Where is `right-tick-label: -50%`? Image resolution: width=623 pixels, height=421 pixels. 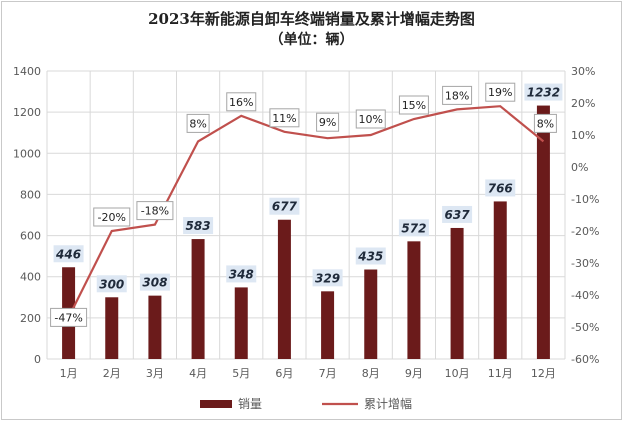 right-tick-label: -50% is located at coordinates (585, 327).